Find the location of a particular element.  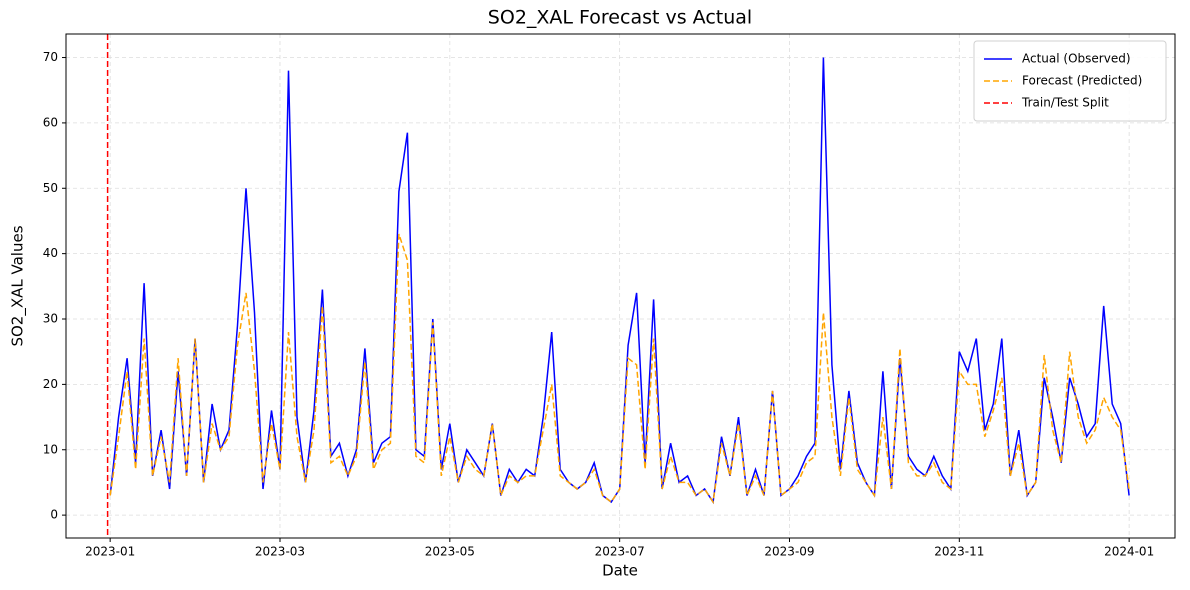

x-tick-label: 2023-07 is located at coordinates (620, 552).